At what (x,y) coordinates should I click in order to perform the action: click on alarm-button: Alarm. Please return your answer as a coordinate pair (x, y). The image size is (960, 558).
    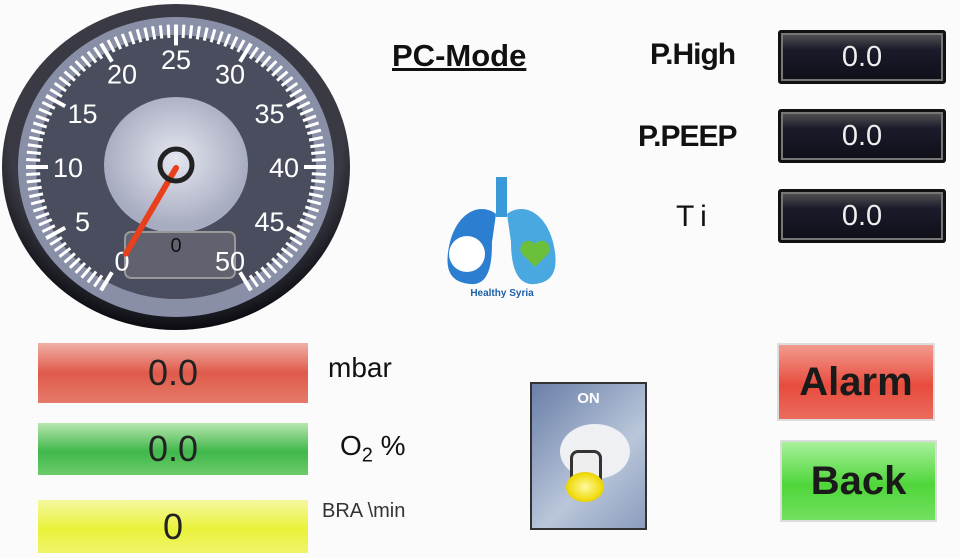
    Looking at the image, I should click on (856, 382).